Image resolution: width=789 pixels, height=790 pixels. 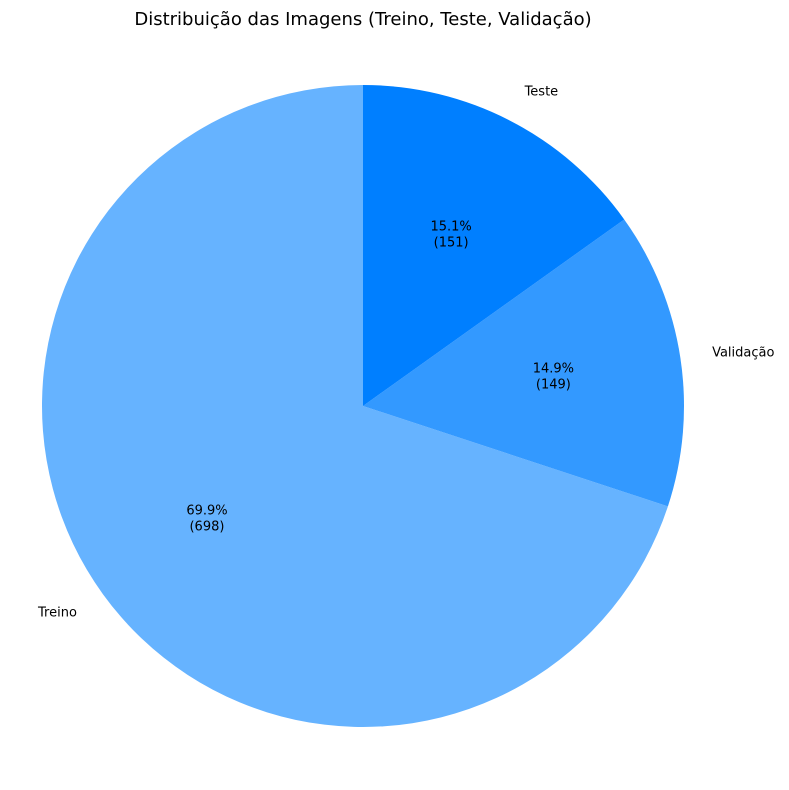 What do you see at coordinates (450, 226) in the screenshot?
I see `slice-percent-teste: 15.1%` at bounding box center [450, 226].